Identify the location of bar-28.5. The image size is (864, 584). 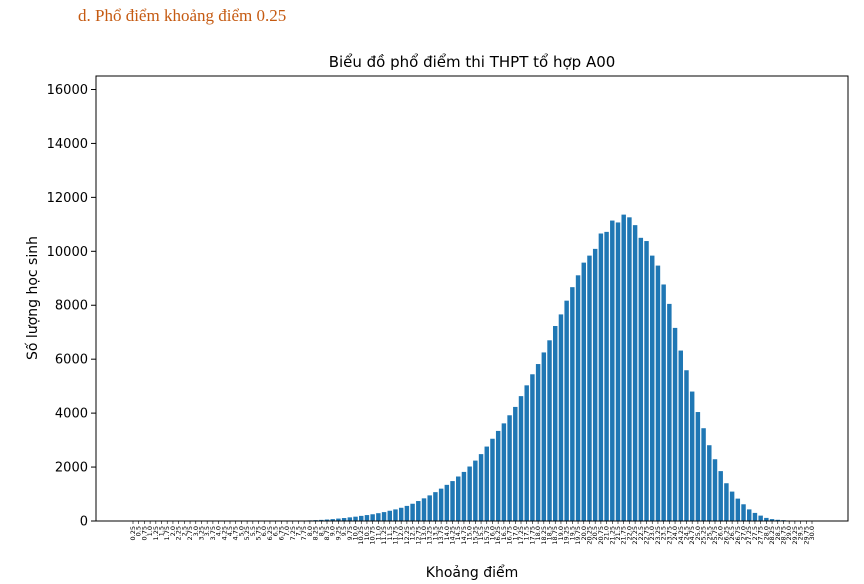
(777, 520).